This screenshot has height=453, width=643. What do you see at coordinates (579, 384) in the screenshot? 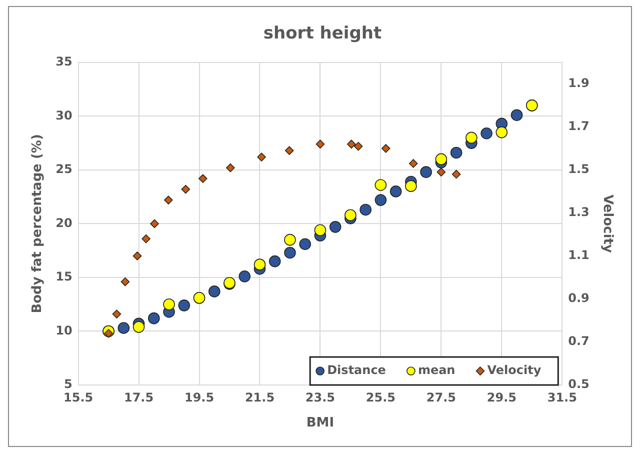
I see `y2-tick-label: 0.5` at bounding box center [579, 384].